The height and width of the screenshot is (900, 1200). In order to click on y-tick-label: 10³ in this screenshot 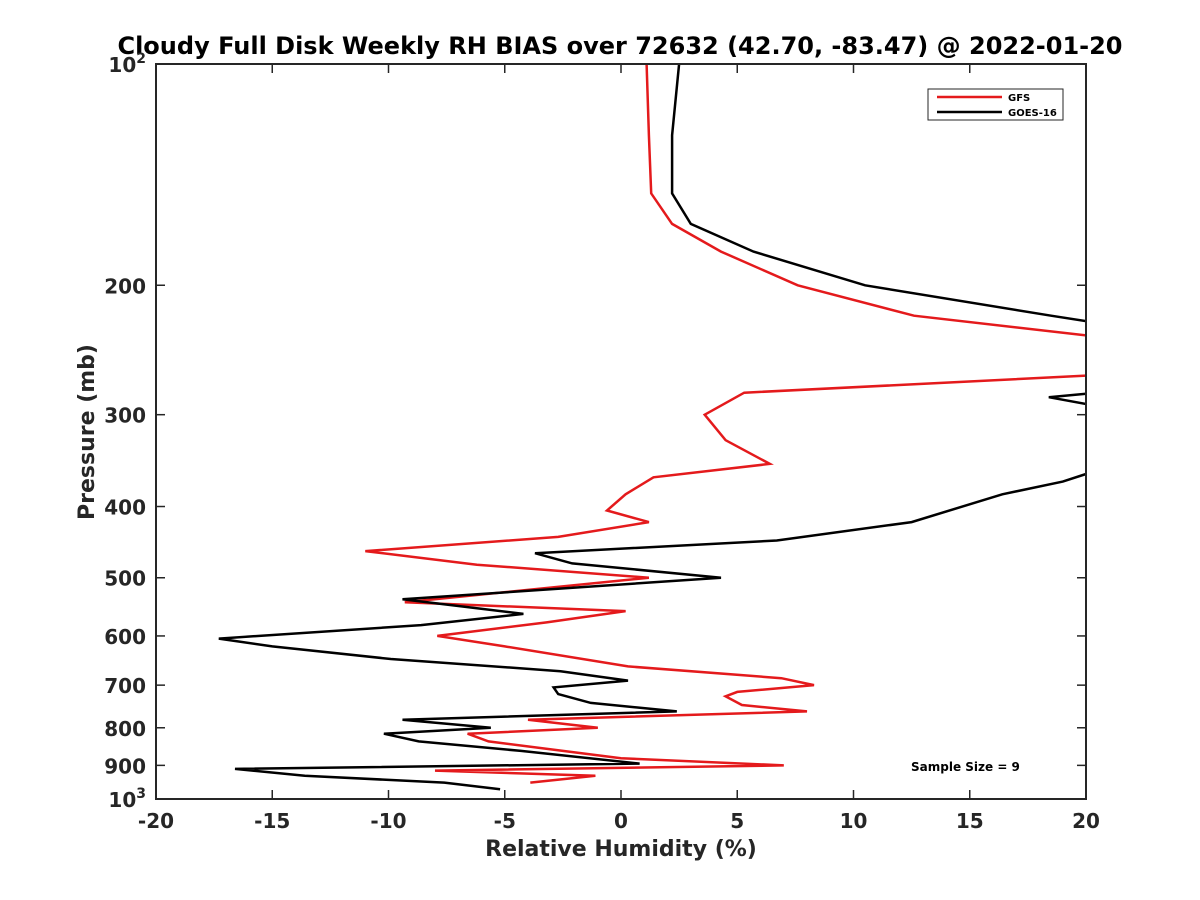, I will do `click(127, 799)`.